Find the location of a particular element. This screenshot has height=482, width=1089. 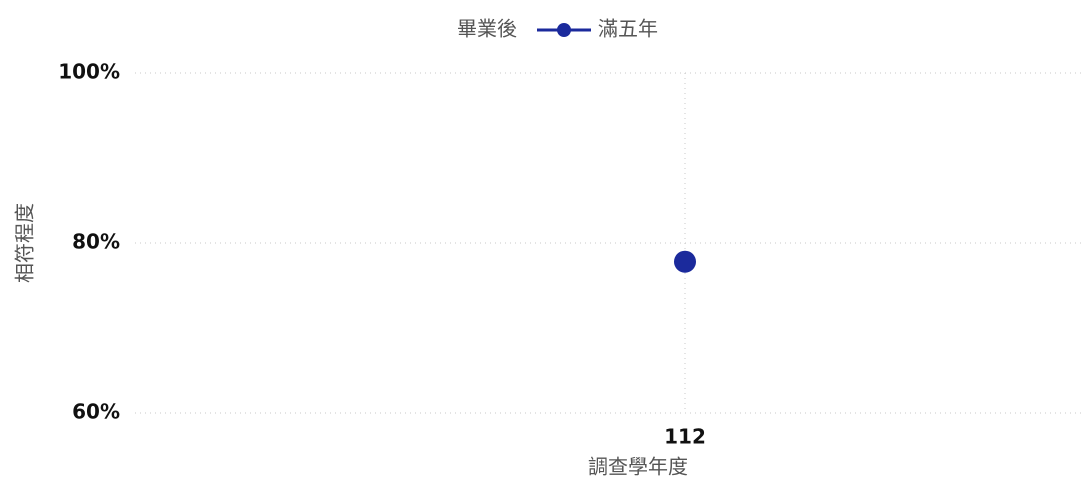

x-axis-label: 調查學年度 is located at coordinates (638, 467).